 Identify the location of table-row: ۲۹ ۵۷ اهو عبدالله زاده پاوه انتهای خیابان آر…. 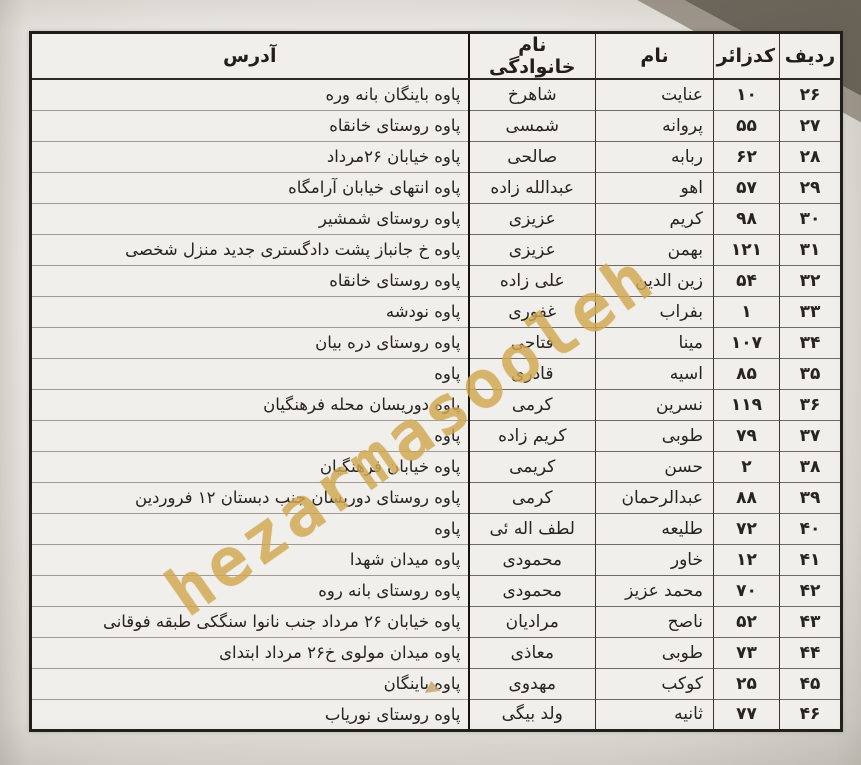
(436, 187).